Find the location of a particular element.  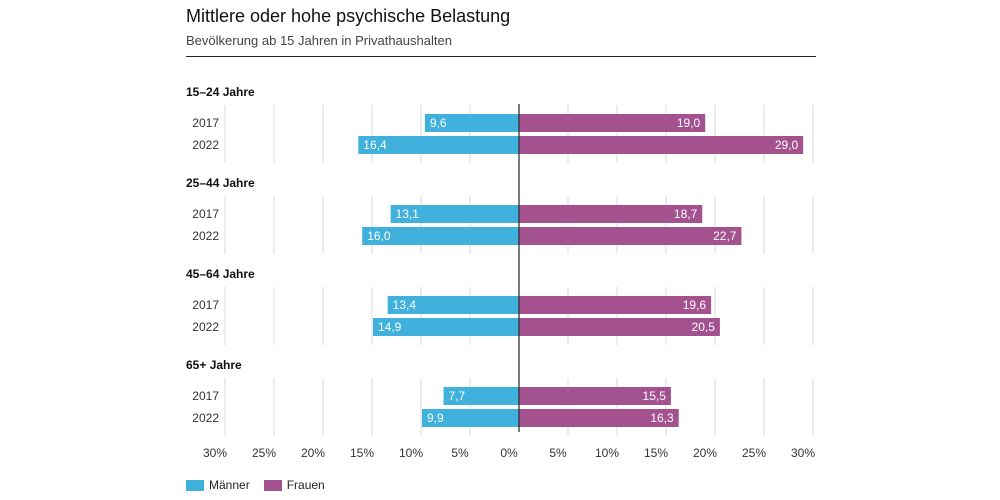

legend-swatch-maenner is located at coordinates (195, 485).